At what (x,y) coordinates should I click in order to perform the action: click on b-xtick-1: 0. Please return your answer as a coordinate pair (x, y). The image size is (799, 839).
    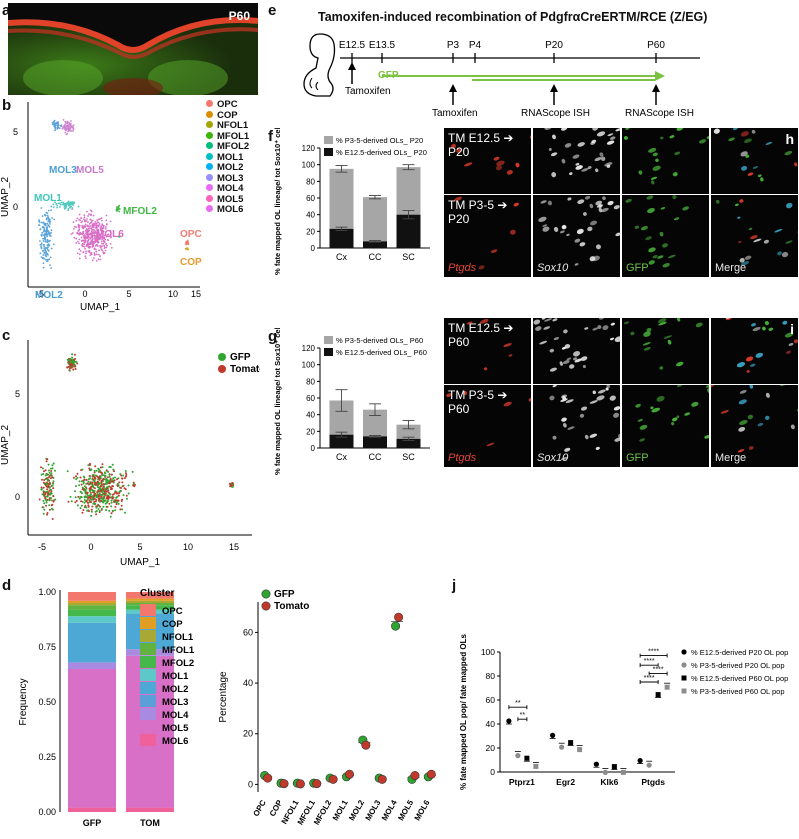
    Looking at the image, I should click on (84, 294).